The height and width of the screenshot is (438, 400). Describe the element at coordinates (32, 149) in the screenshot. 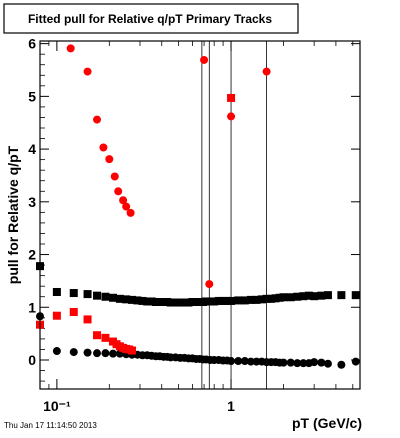

I see `y-tick-label: 4` at that location.